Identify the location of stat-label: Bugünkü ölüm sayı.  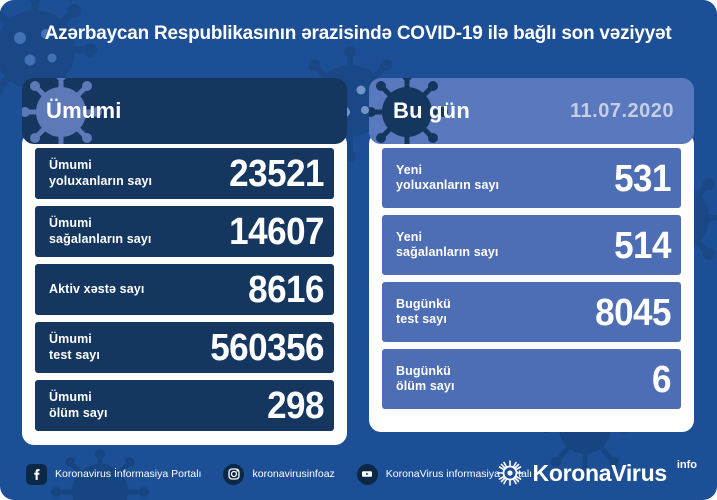
(425, 378).